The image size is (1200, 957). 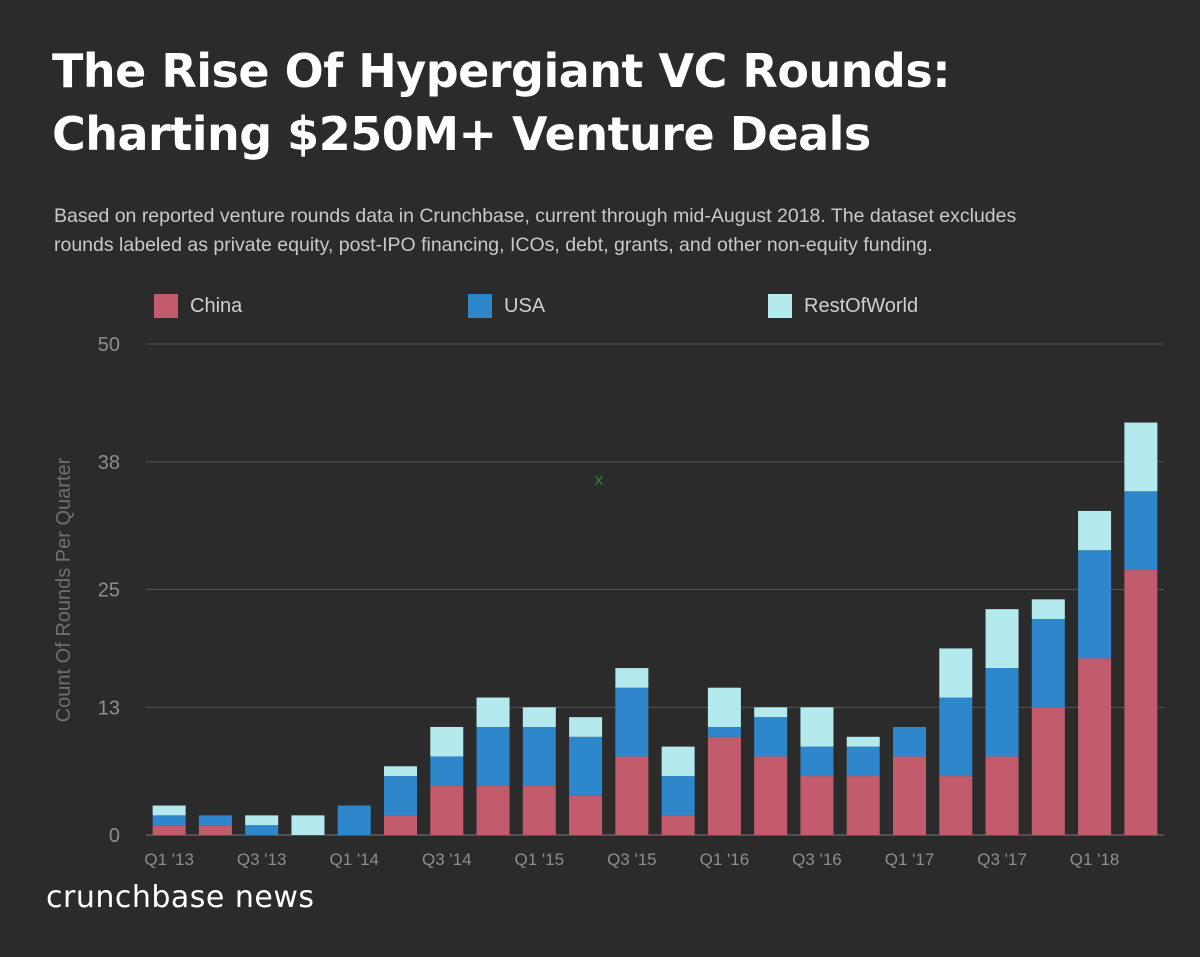 What do you see at coordinates (166, 306) in the screenshot?
I see `legend-swatch-china` at bounding box center [166, 306].